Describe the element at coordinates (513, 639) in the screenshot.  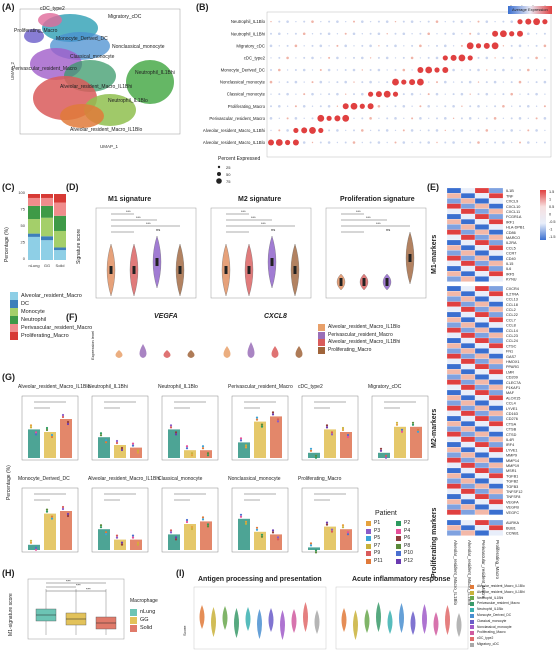
I see `legend-item: cDC_type2` at that location.